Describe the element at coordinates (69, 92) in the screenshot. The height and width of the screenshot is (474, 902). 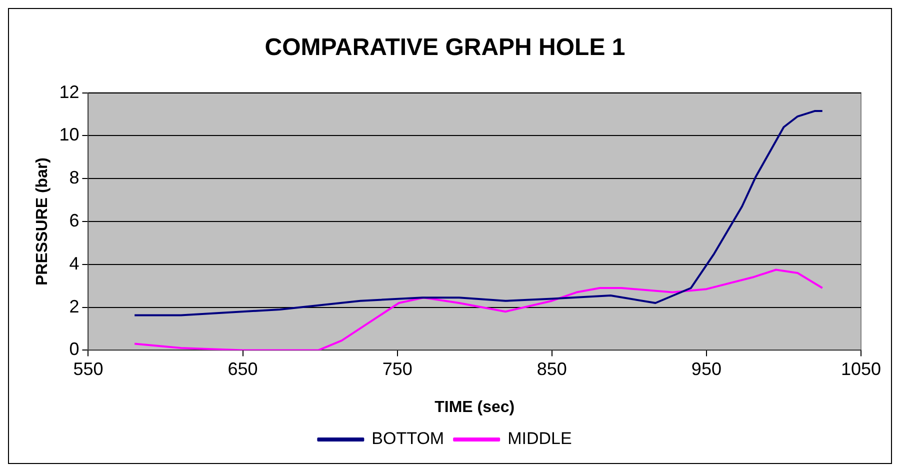
I see `y-tick-label: 12` at that location.